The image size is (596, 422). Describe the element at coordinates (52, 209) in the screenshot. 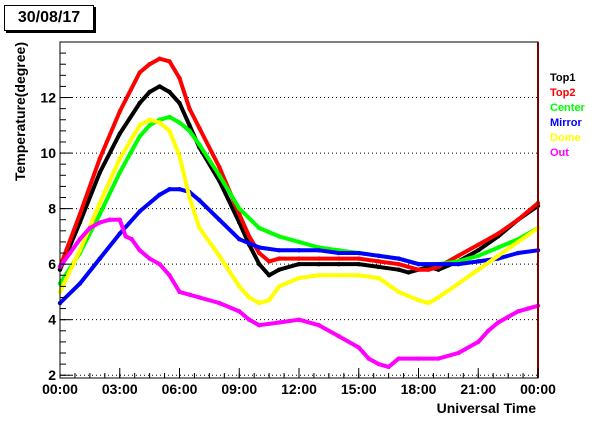

I see `y-tick-label: 8` at that location.